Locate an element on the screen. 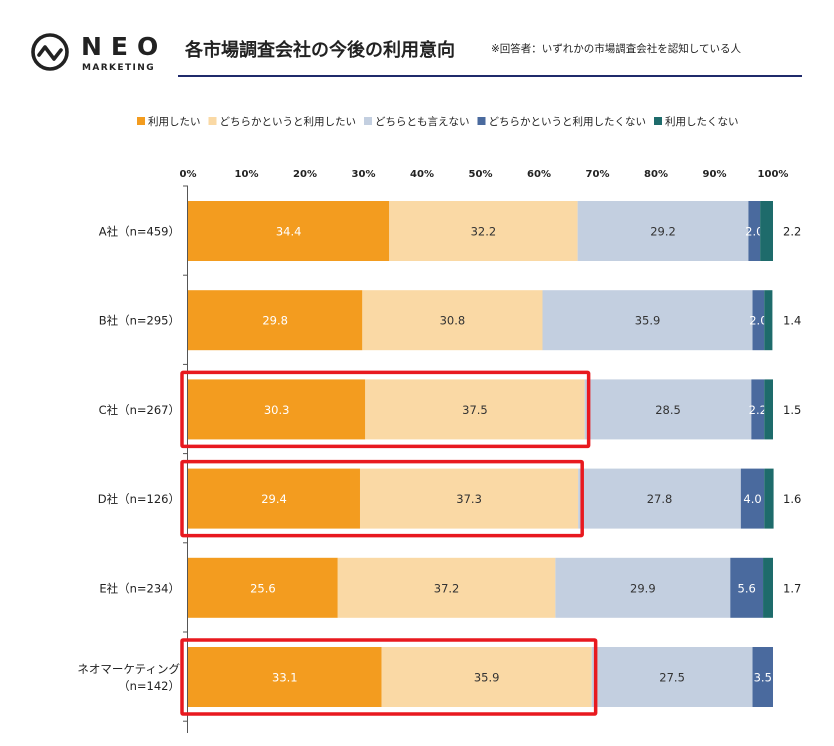 The height and width of the screenshot is (746, 834). legend-label-4: 利用したくない is located at coordinates (702, 122).